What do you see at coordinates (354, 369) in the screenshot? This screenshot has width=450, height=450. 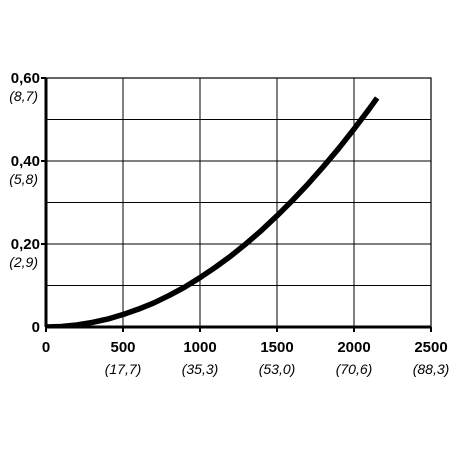 I see `x-tick-sublabel: (70,6)` at bounding box center [354, 369].